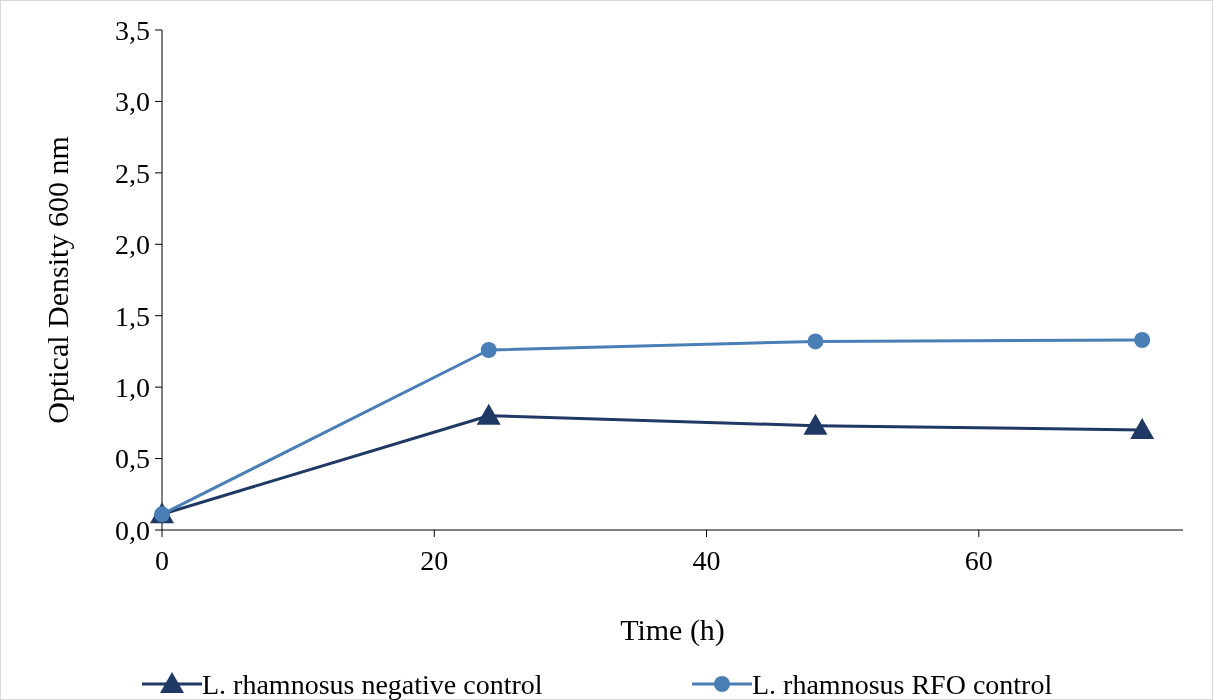  Describe the element at coordinates (132, 102) in the screenshot. I see `y-tick-label: 3,0` at that location.